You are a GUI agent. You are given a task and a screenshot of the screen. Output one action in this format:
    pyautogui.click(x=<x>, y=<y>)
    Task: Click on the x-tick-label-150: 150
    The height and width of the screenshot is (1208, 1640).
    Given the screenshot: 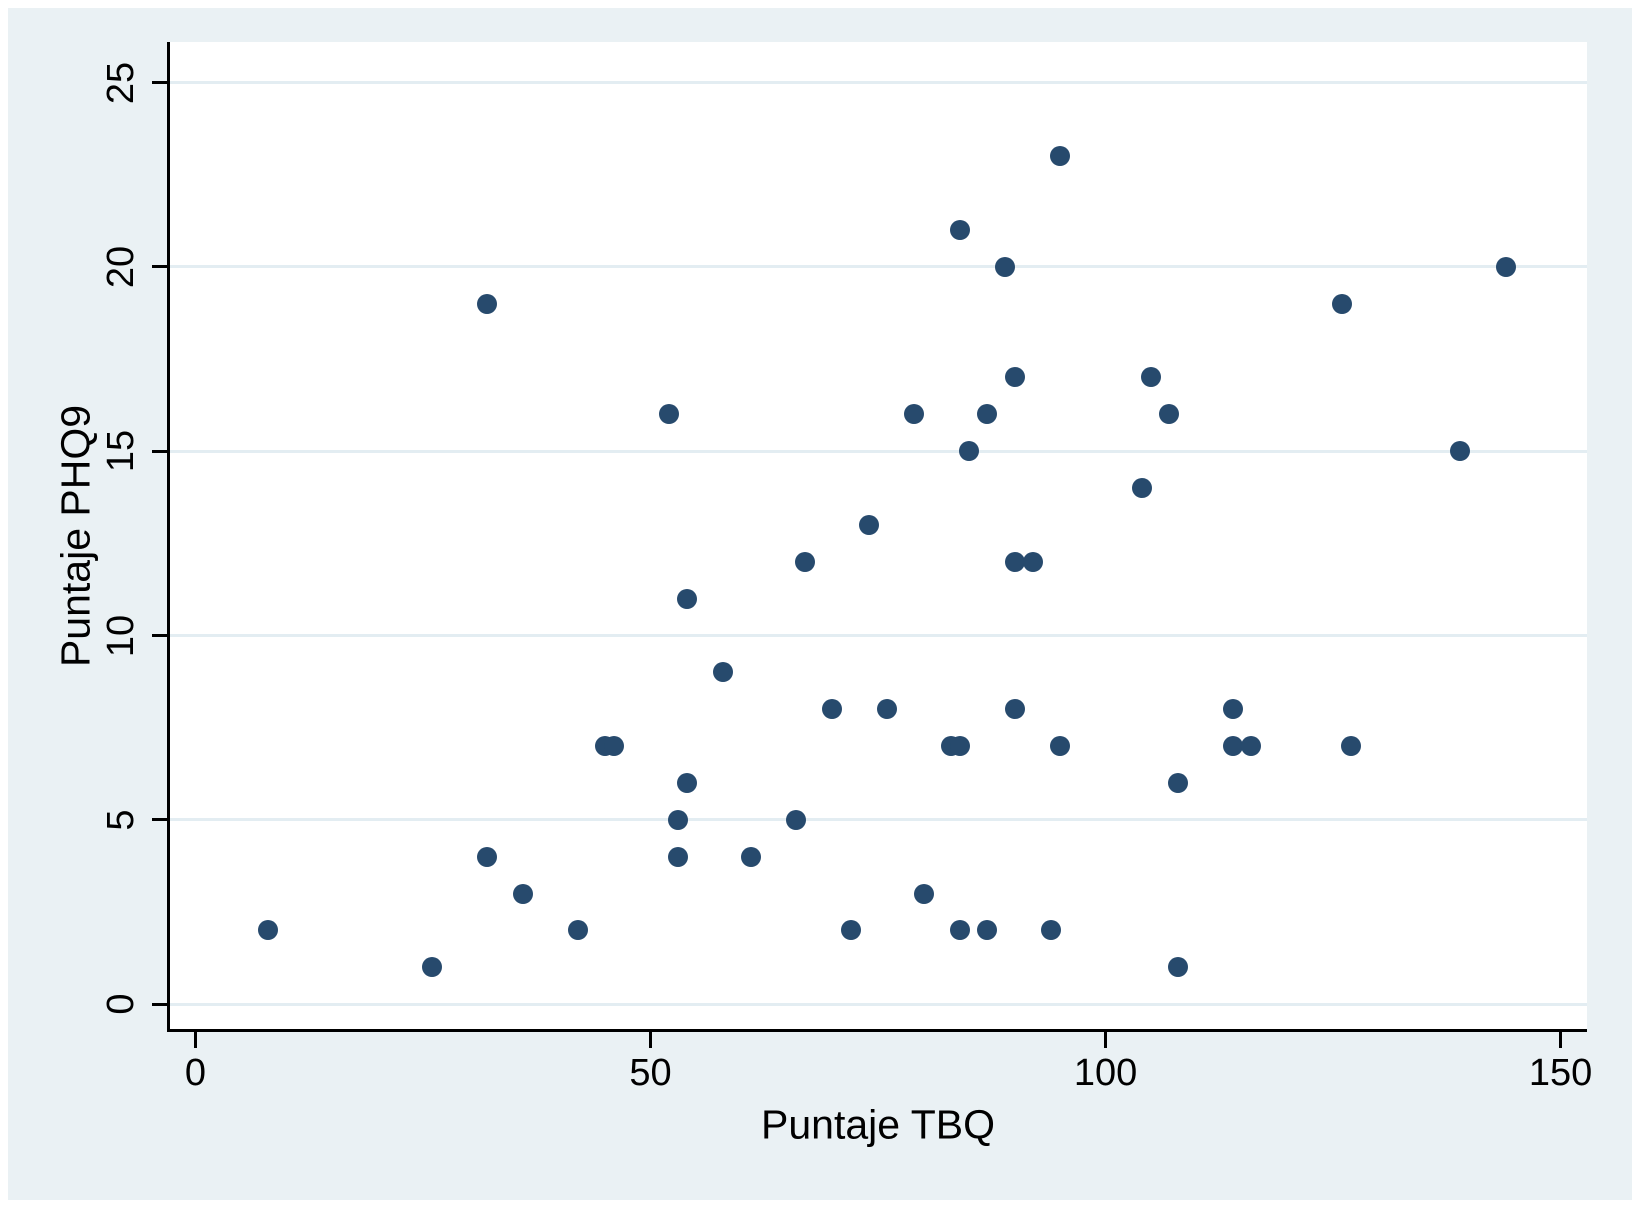 What is the action you would take?
    pyautogui.click(x=1560, y=1073)
    